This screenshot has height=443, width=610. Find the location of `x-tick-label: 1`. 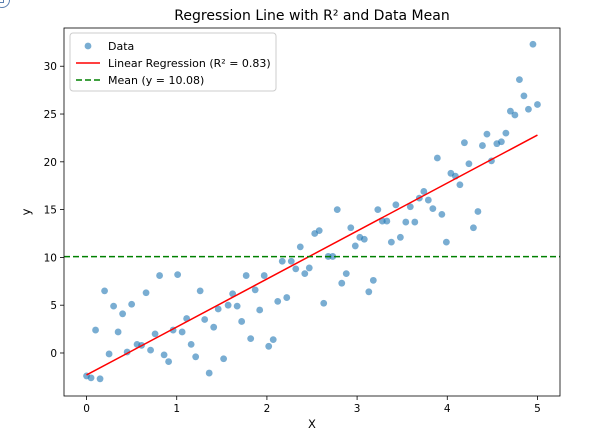

x-tick-label: 1 is located at coordinates (176, 409).